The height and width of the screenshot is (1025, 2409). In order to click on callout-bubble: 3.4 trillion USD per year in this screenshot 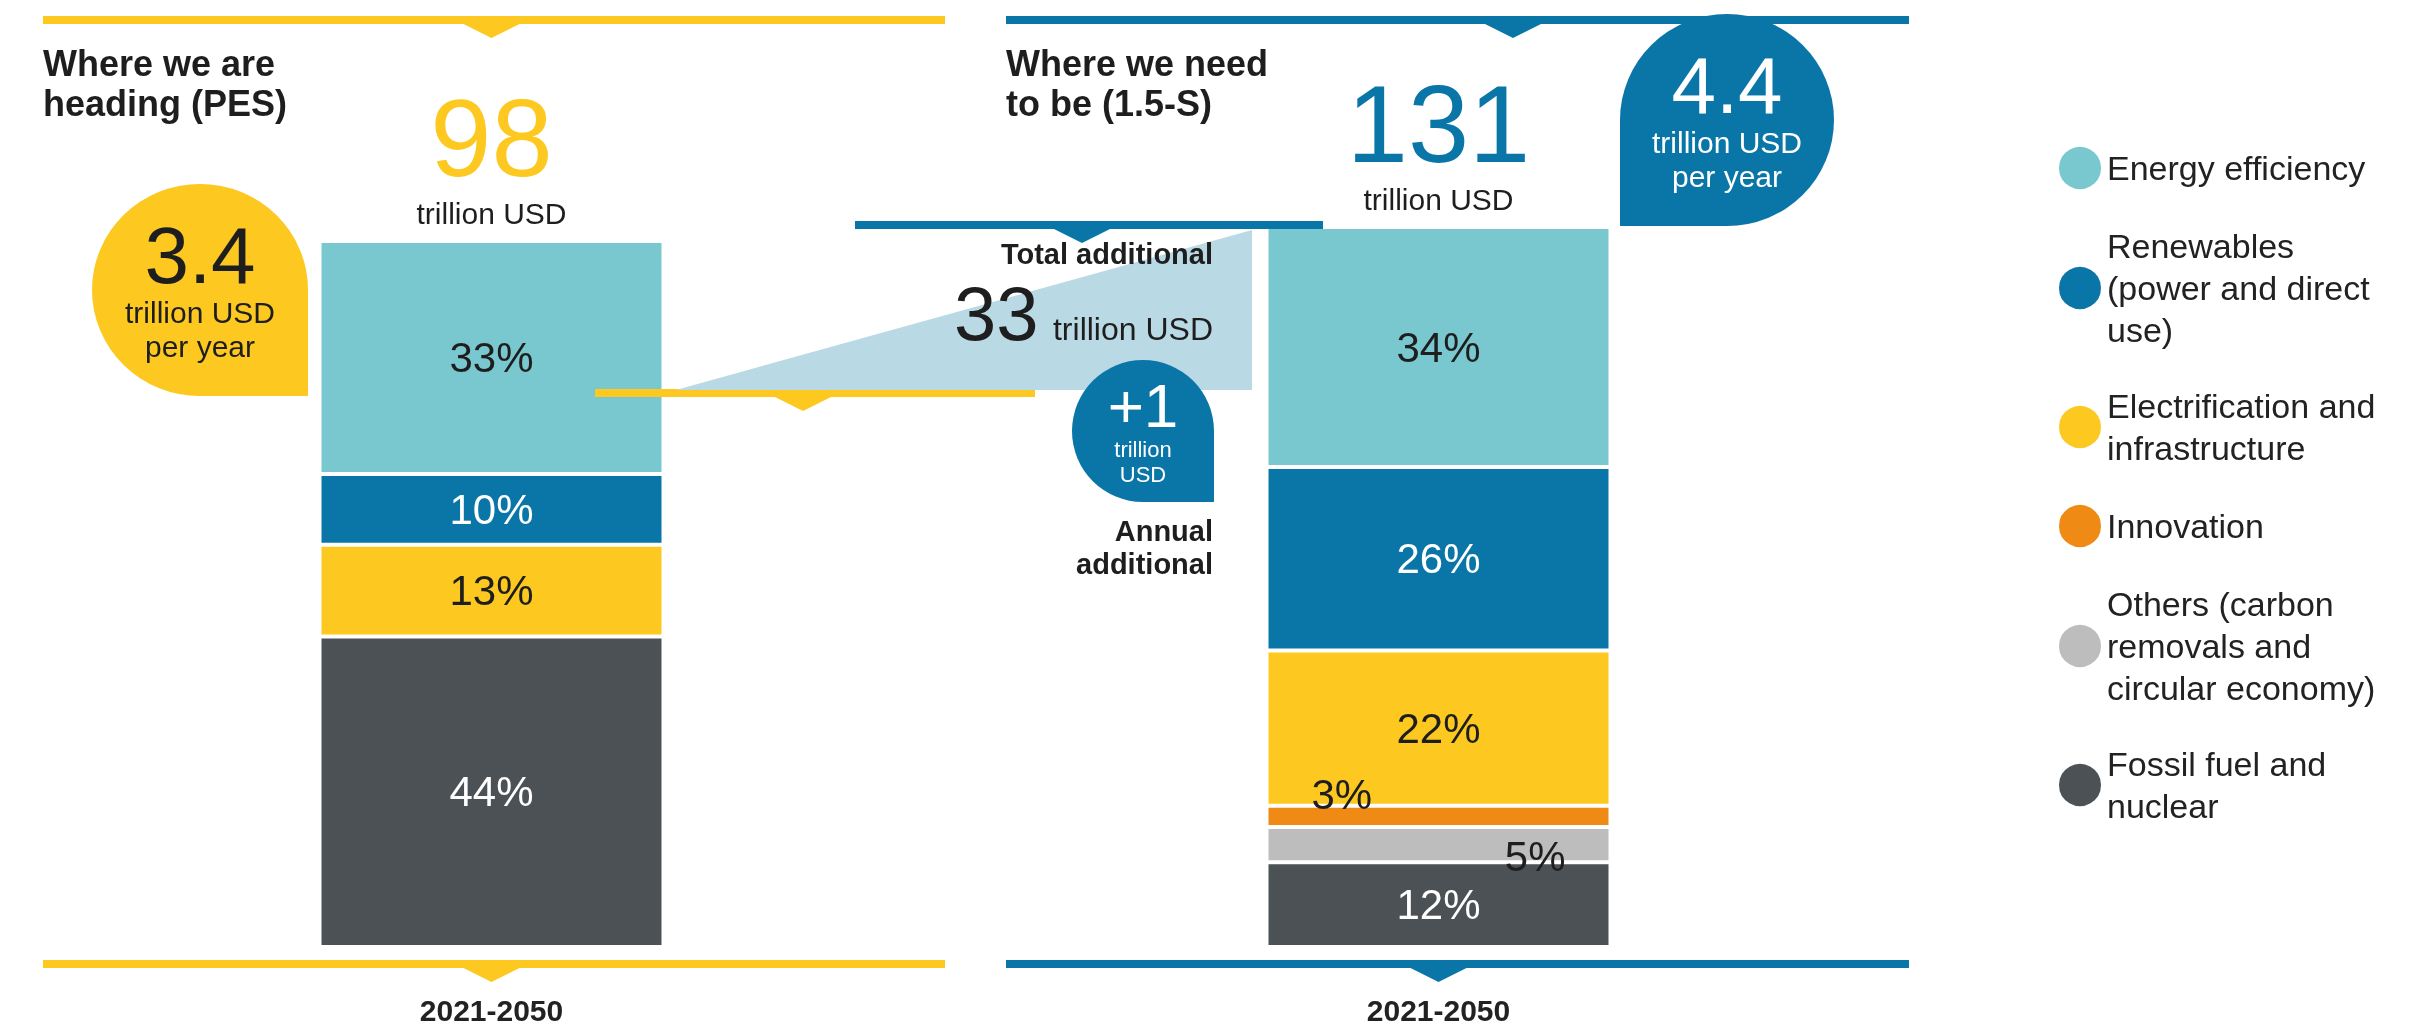, I will do `click(200, 290)`.